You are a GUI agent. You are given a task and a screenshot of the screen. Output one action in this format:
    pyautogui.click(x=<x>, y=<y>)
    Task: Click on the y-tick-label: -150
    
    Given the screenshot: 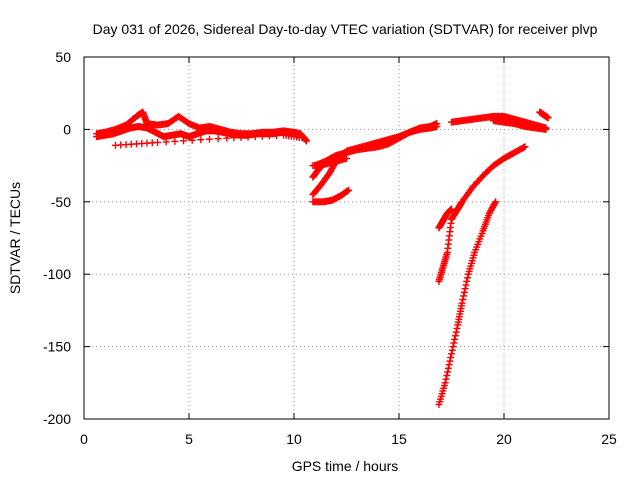 What is the action you would take?
    pyautogui.click(x=57, y=347)
    